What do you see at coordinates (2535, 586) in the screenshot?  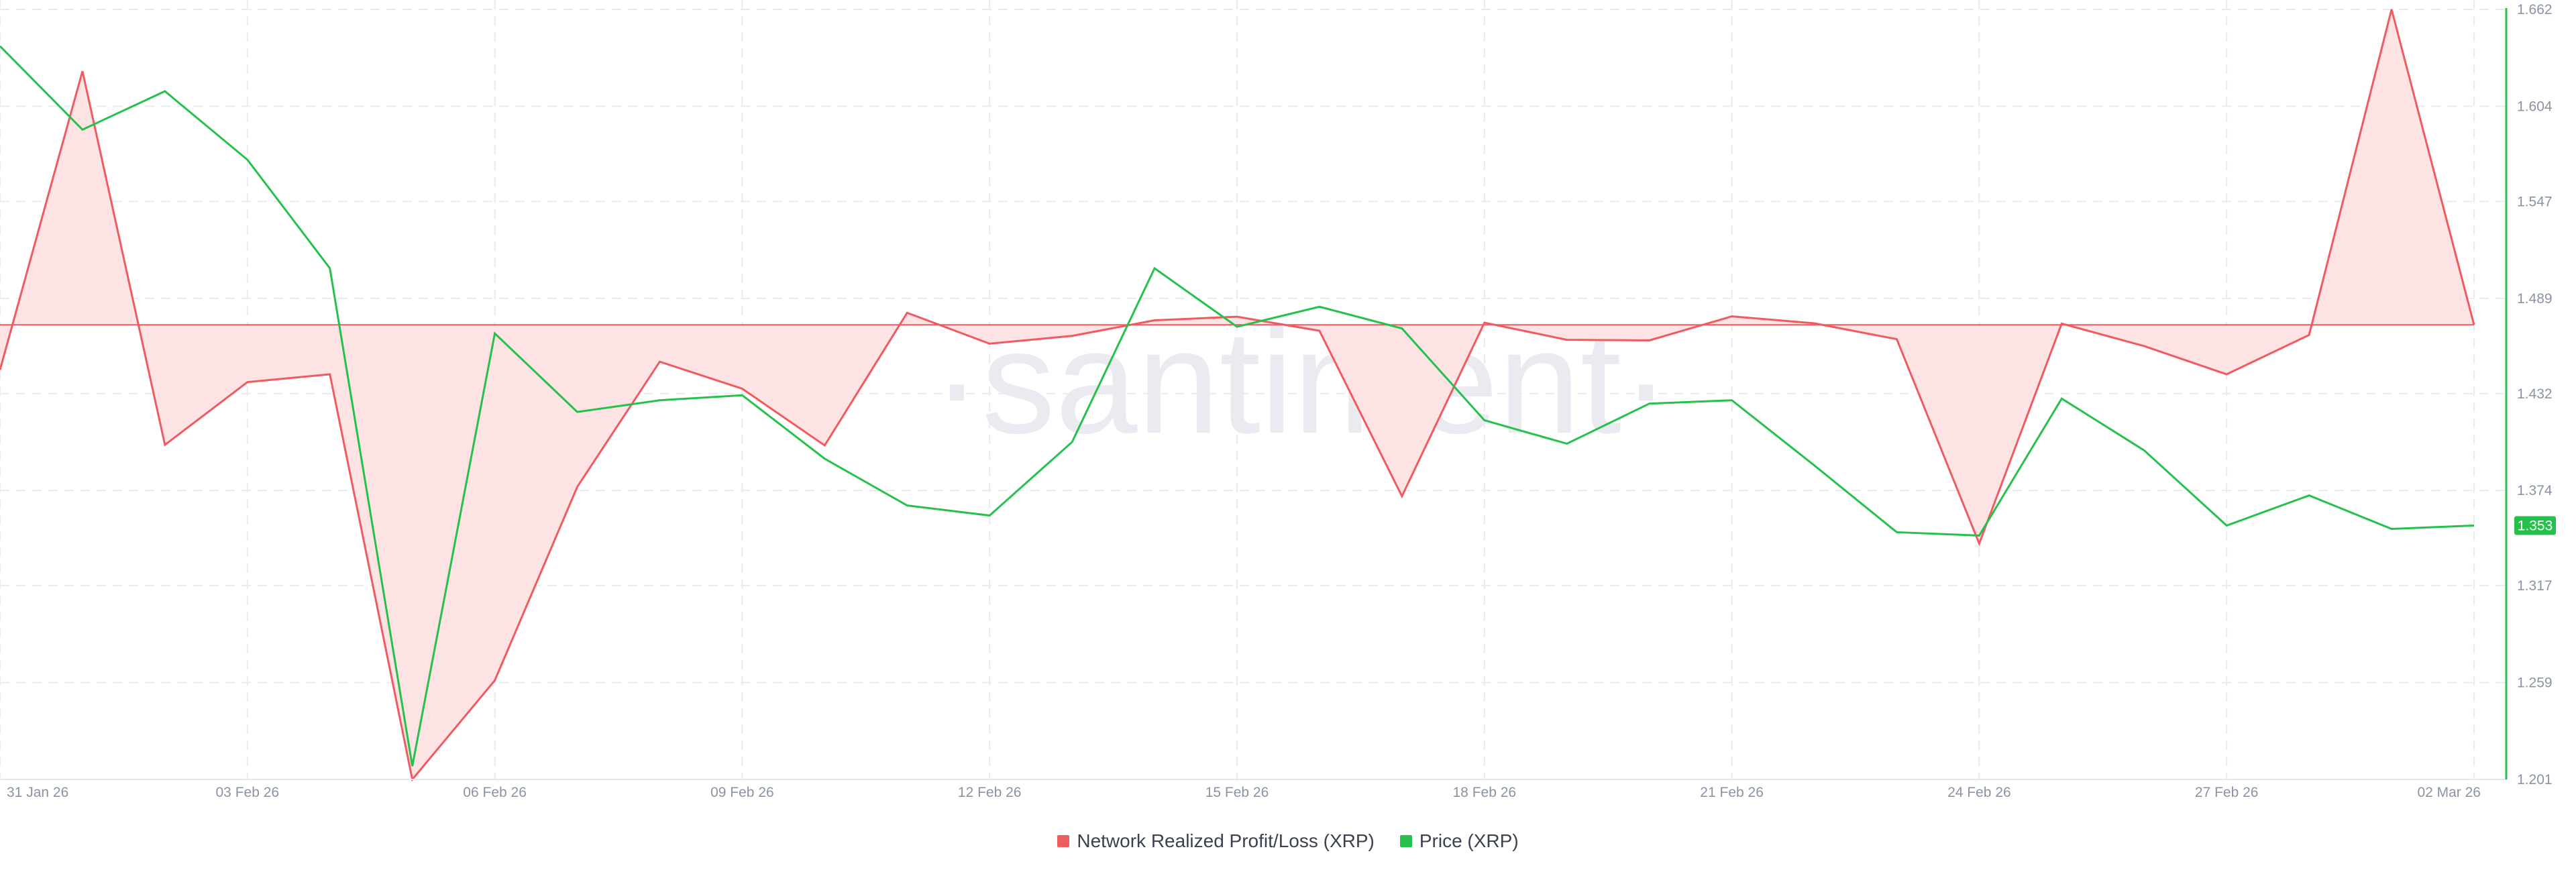 I see `price-axis-tick-label: 1.317` at bounding box center [2535, 586].